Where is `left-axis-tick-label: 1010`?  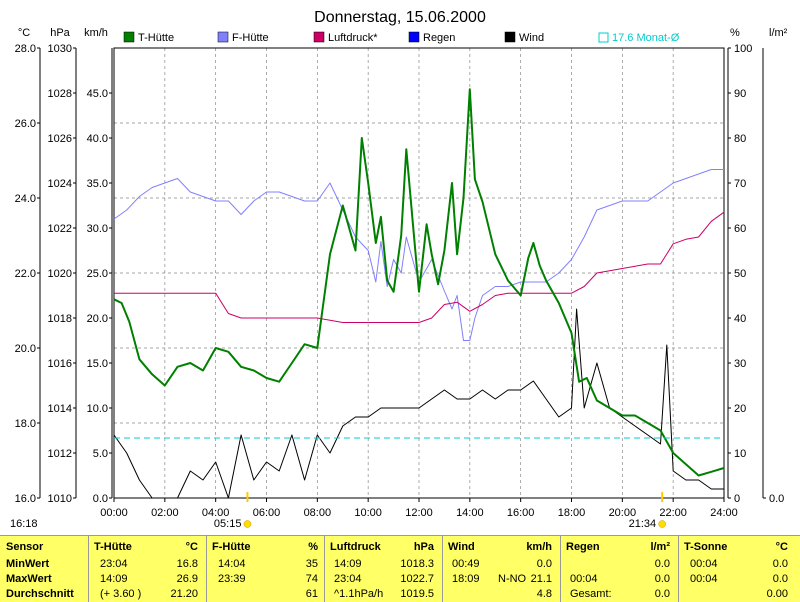 left-axis-tick-label: 1010 is located at coordinates (60, 499).